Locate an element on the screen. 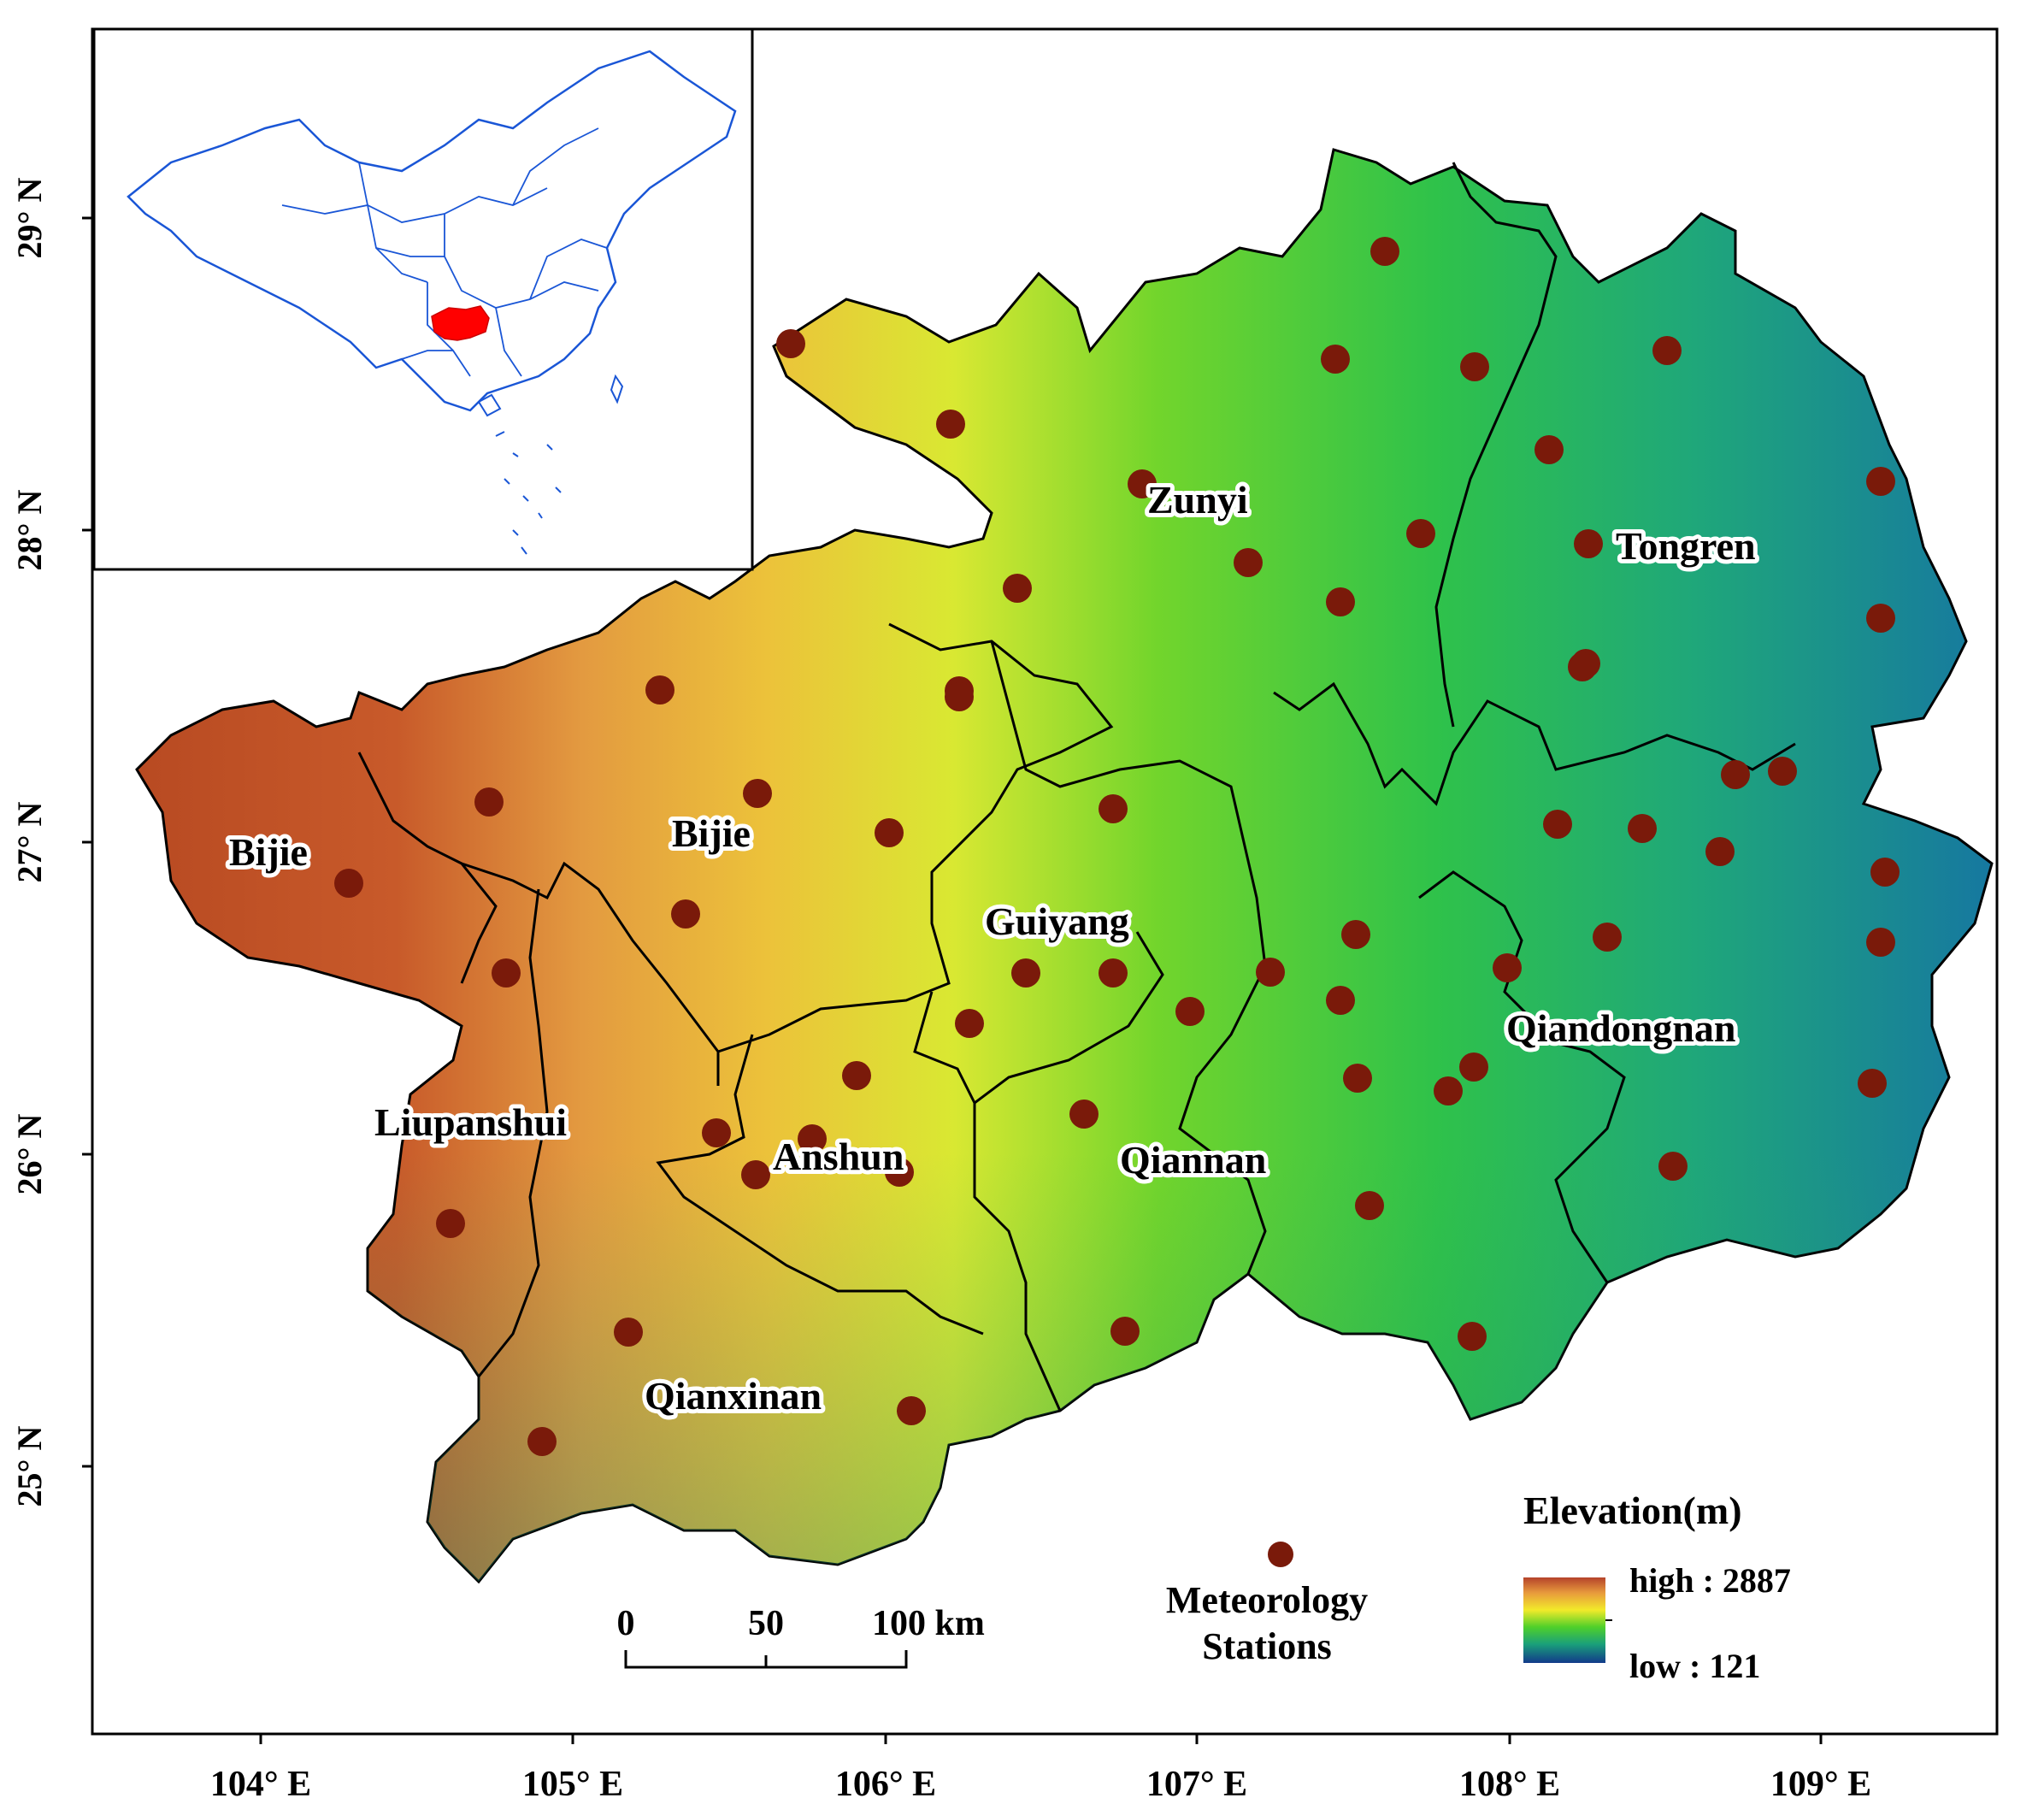 The image size is (2044, 1816). elevation-legend-title: Elevation(m) is located at coordinates (1632, 1511).